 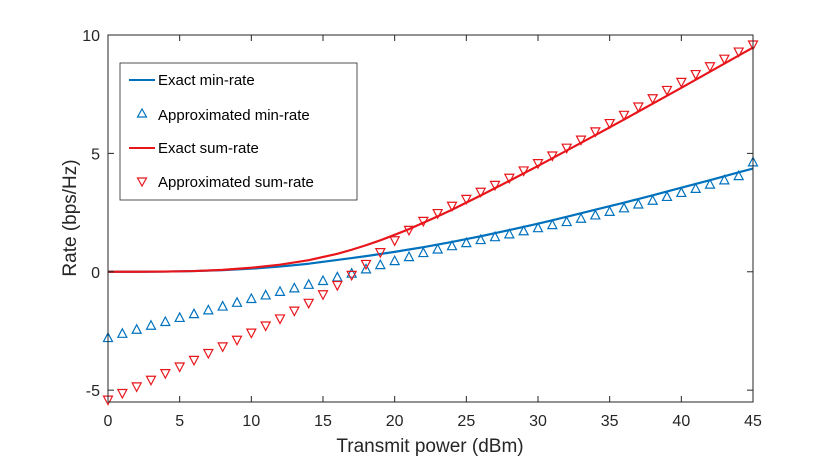 What do you see at coordinates (95, 273) in the screenshot?
I see `y-tick-label: 0` at bounding box center [95, 273].